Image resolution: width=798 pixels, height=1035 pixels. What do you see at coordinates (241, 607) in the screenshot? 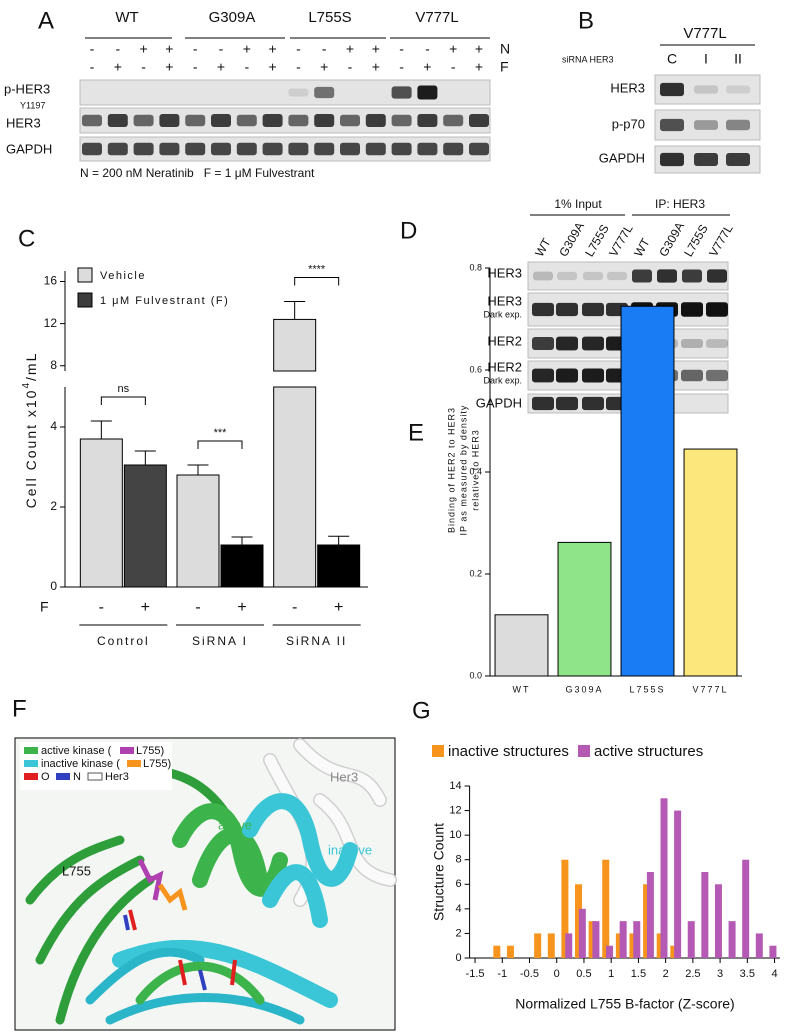
I see `x-sign: +` at bounding box center [241, 607].